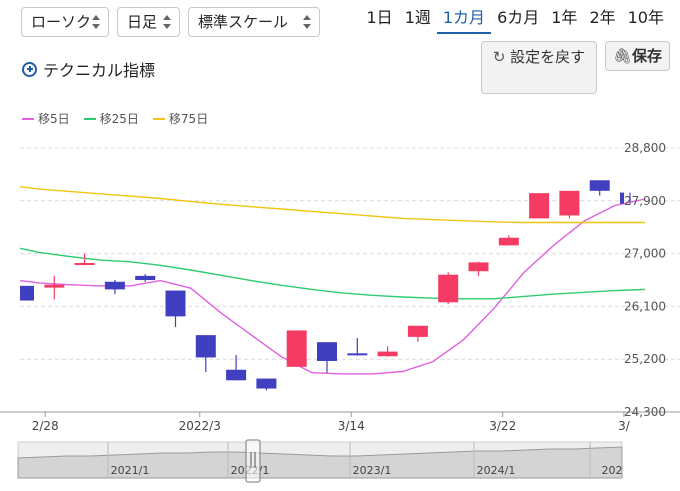 The image size is (680, 491). I want to click on scale-select: 標準スケール, so click(254, 22).